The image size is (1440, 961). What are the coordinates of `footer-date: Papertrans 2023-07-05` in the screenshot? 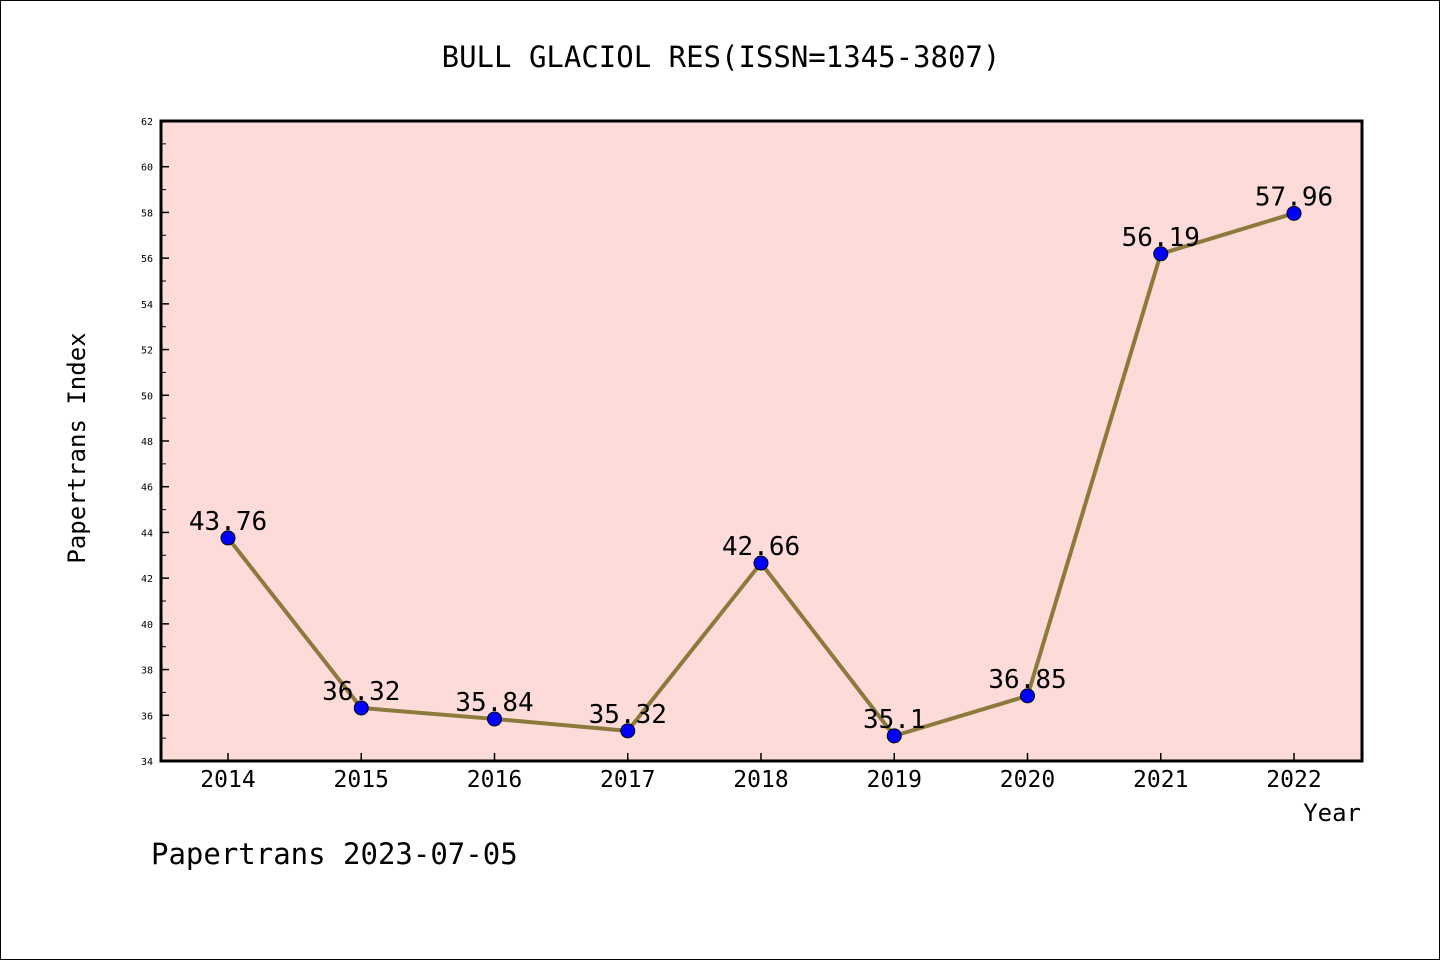 It's located at (334, 854).